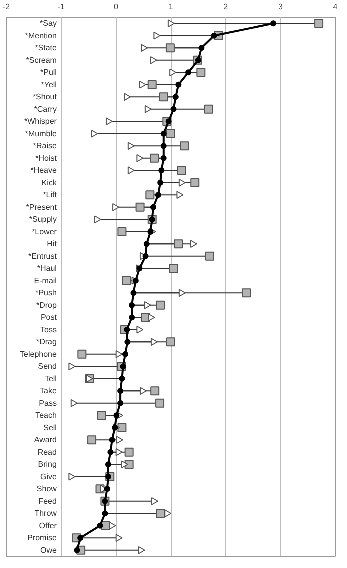 This screenshot has height=568, width=347. I want to click on y-tick-label: Teach, so click(46, 415).